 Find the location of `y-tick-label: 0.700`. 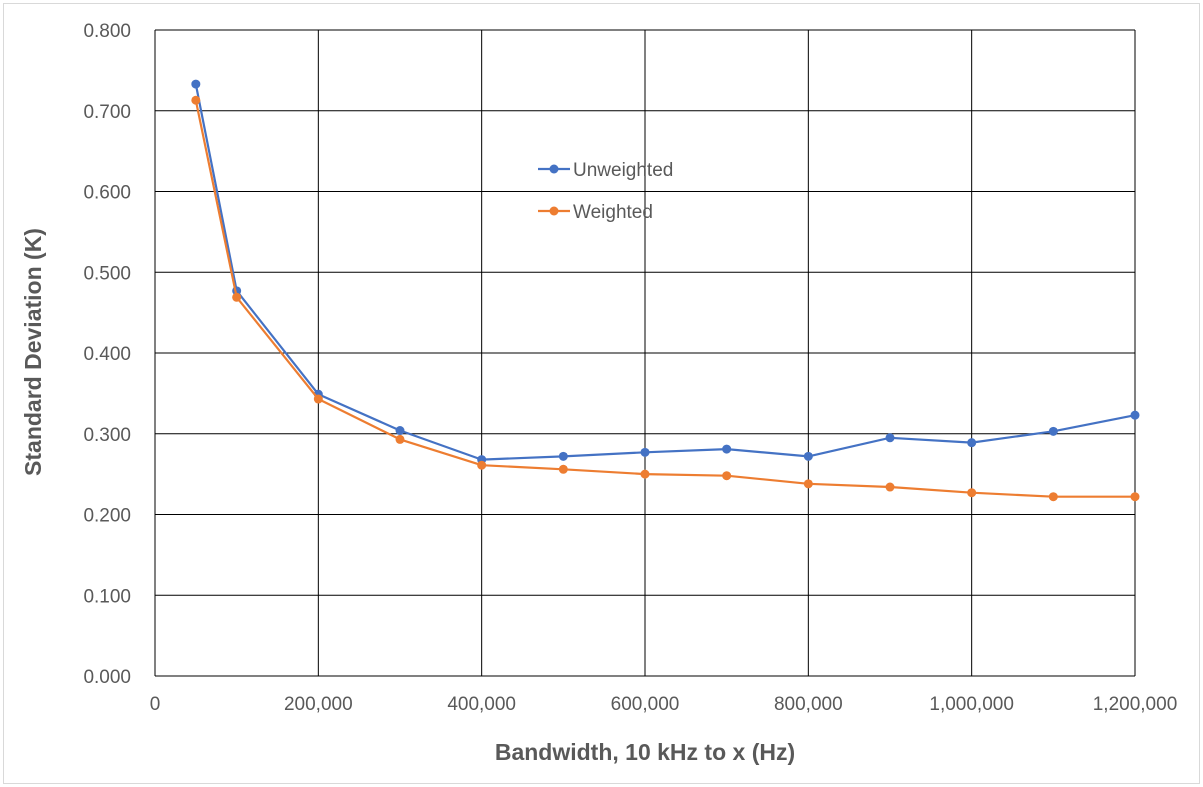

y-tick-label: 0.700 is located at coordinates (107, 112).